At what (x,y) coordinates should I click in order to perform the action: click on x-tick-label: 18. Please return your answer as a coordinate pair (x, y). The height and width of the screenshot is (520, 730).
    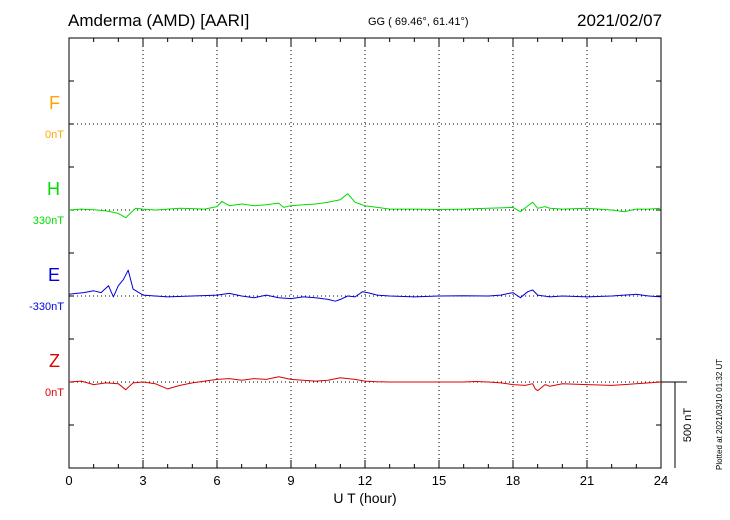
    Looking at the image, I should click on (513, 480).